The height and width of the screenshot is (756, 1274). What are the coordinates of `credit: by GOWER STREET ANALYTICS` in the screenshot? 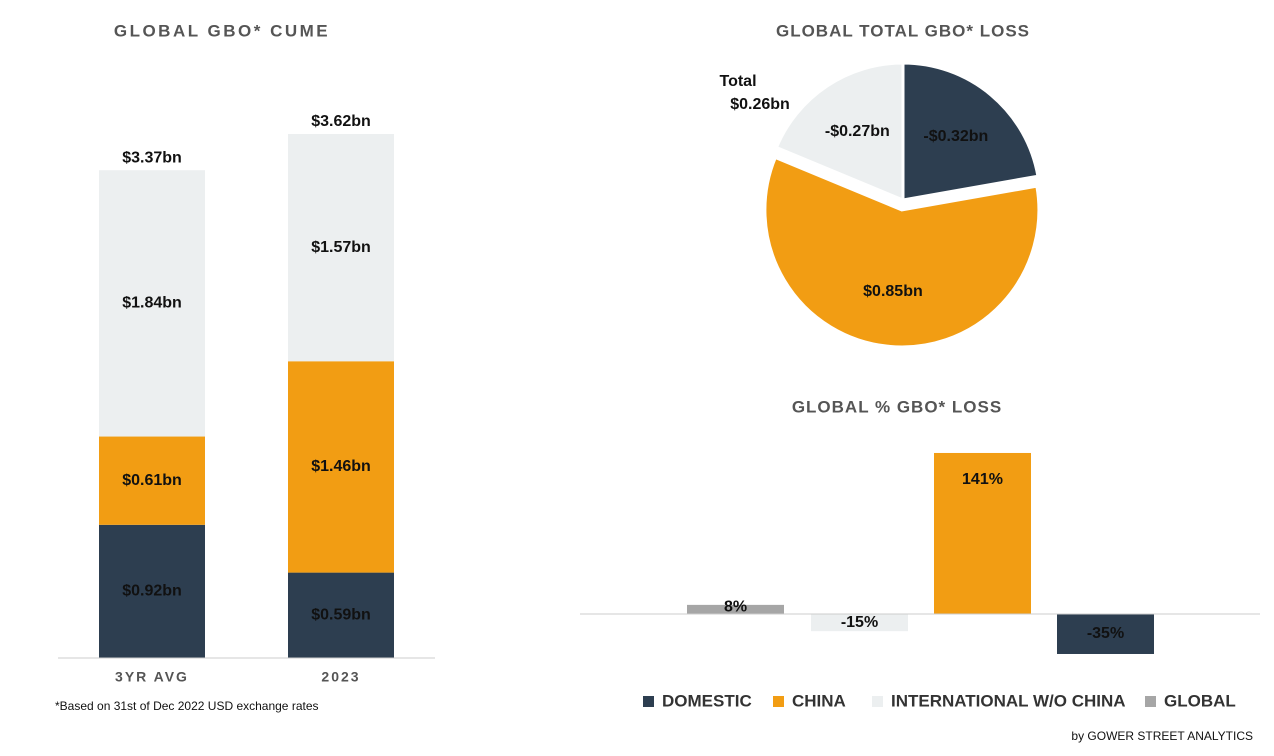 It's located at (1162, 736).